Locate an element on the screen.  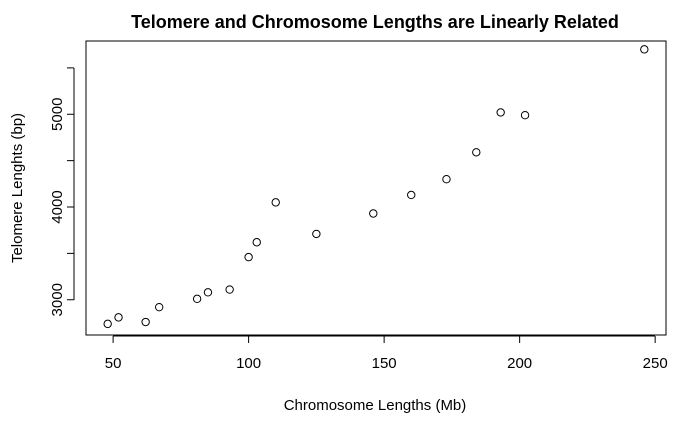
x-tick-label: 250 is located at coordinates (655, 363).